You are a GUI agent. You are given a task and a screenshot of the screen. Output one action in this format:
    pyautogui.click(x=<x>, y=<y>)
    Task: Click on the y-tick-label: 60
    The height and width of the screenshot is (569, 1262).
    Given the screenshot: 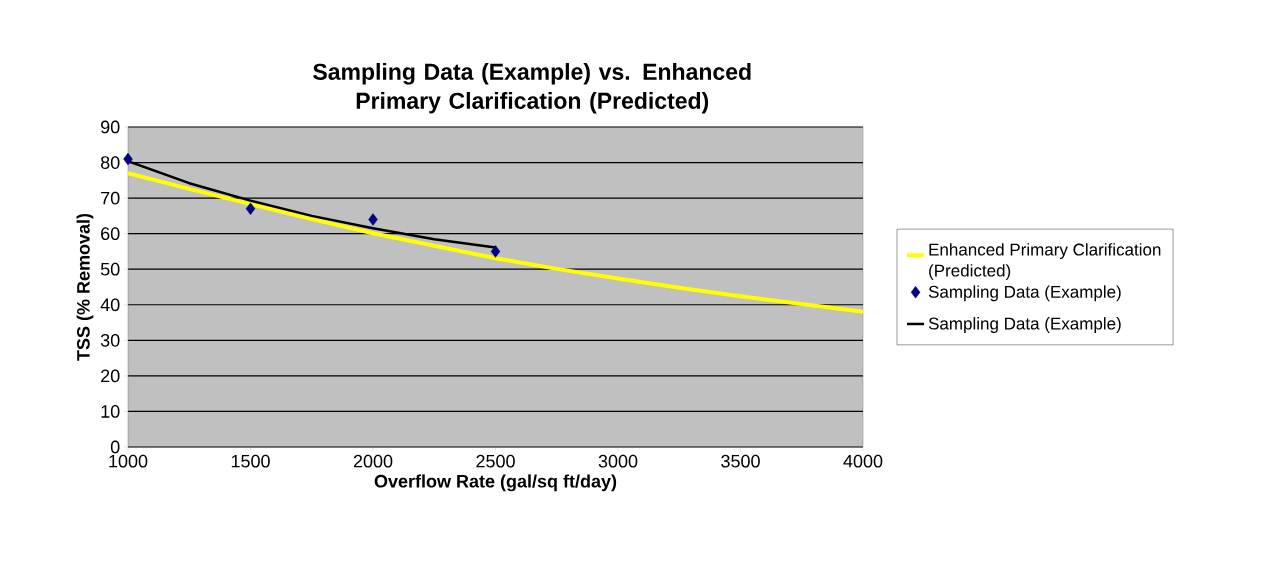 What is the action you would take?
    pyautogui.click(x=110, y=234)
    